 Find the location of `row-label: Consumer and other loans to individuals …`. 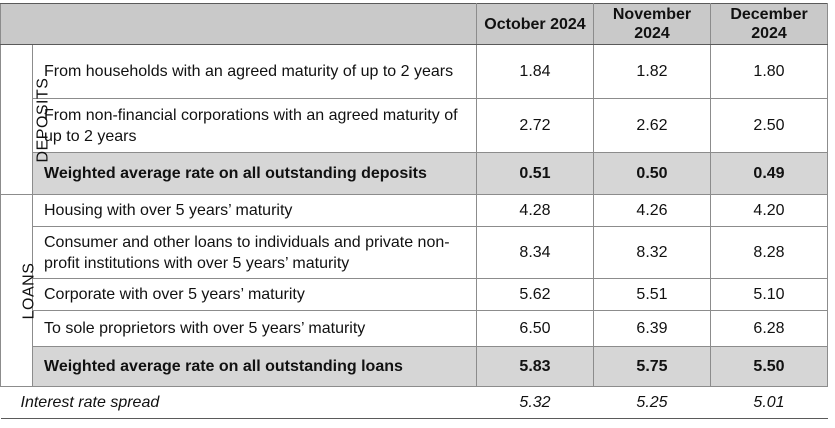

row-label: Consumer and other loans to individuals … is located at coordinates (254, 252).